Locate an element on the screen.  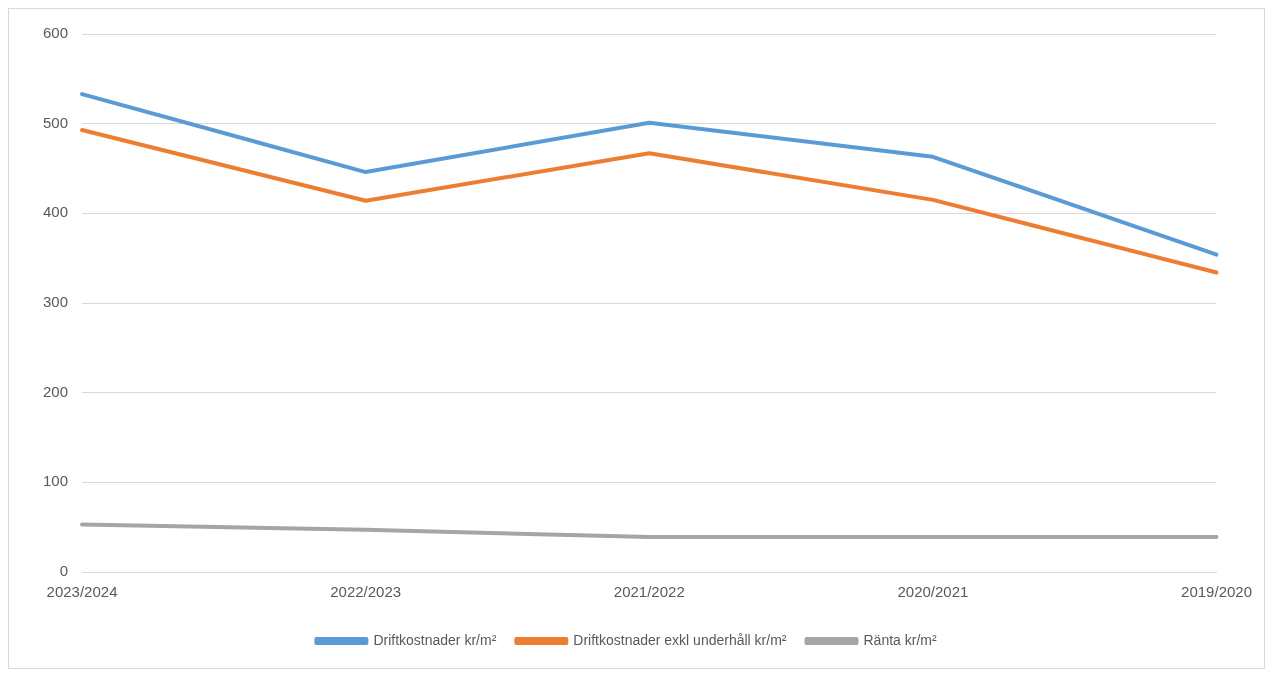
legend-label: Driftkostnader kr/m² is located at coordinates (435, 639).